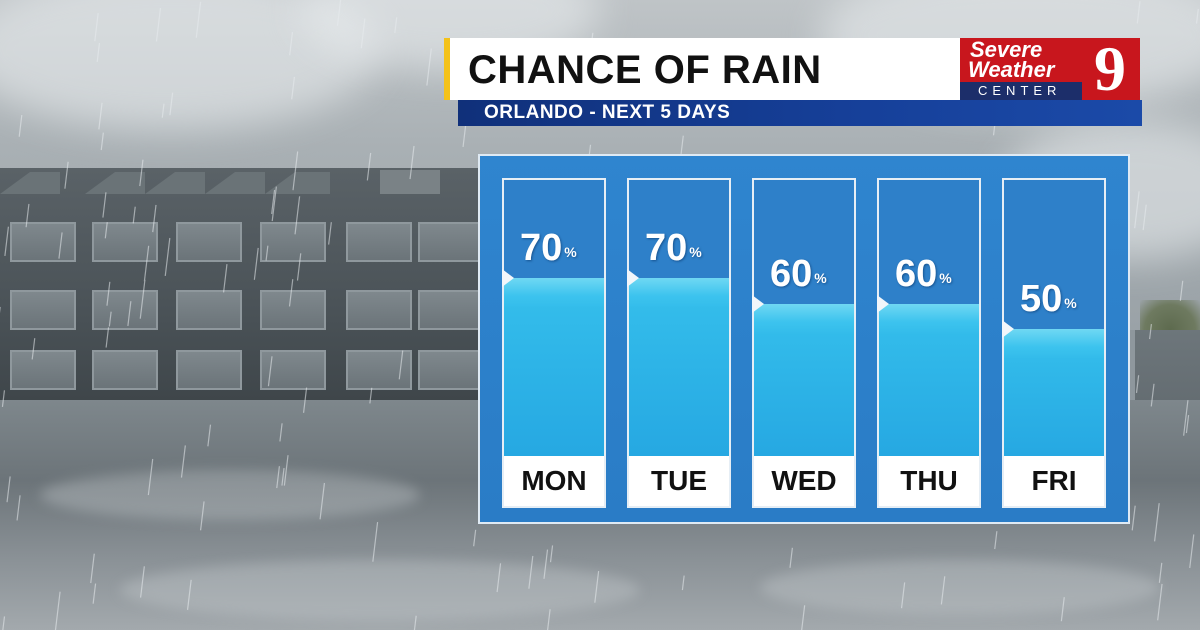 Image resolution: width=1200 pixels, height=630 pixels. Describe the element at coordinates (800, 113) in the screenshot. I see `subtitle-bar: ORLANDO - NEXT 5 DAYS` at that location.